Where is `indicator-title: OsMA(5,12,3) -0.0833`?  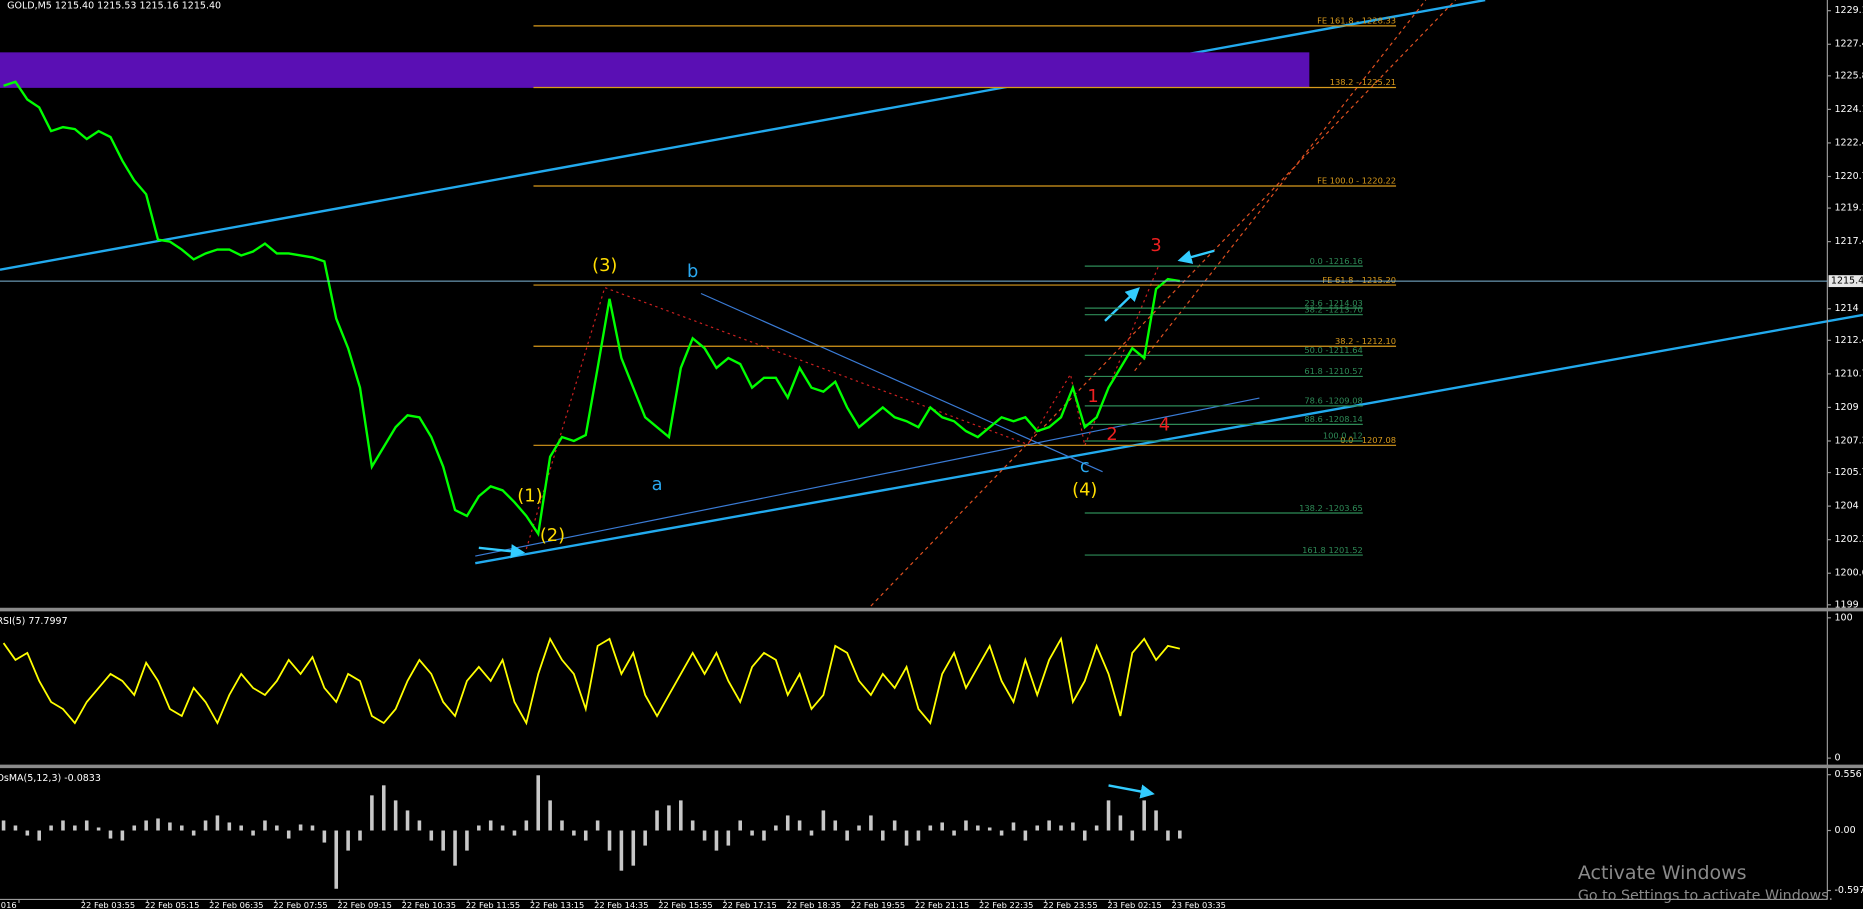
indicator-title: OsMA(5,12,3) -0.0833 is located at coordinates (50, 778).